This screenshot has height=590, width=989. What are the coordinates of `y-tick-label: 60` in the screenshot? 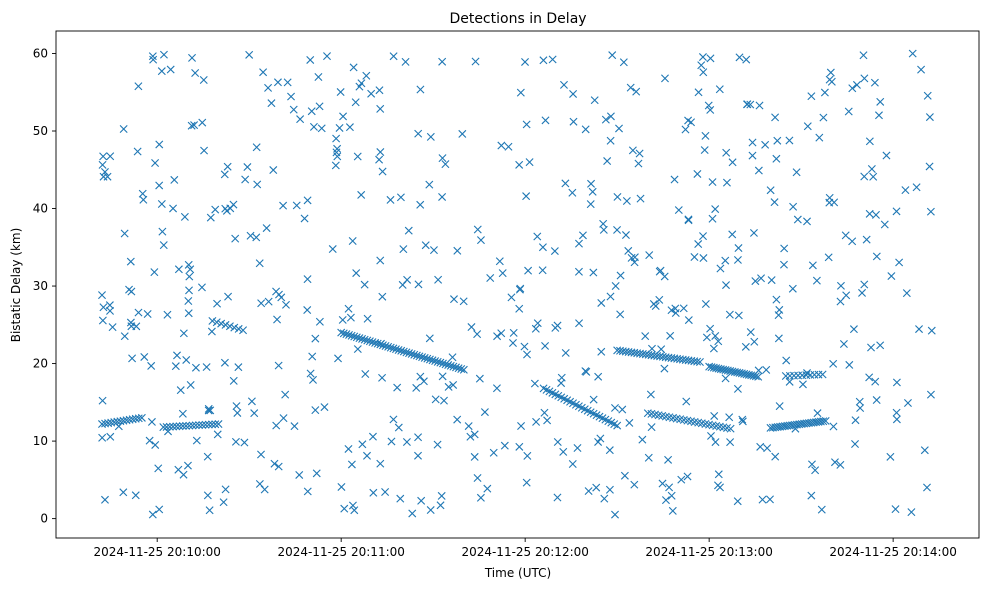 It's located at (40, 53).